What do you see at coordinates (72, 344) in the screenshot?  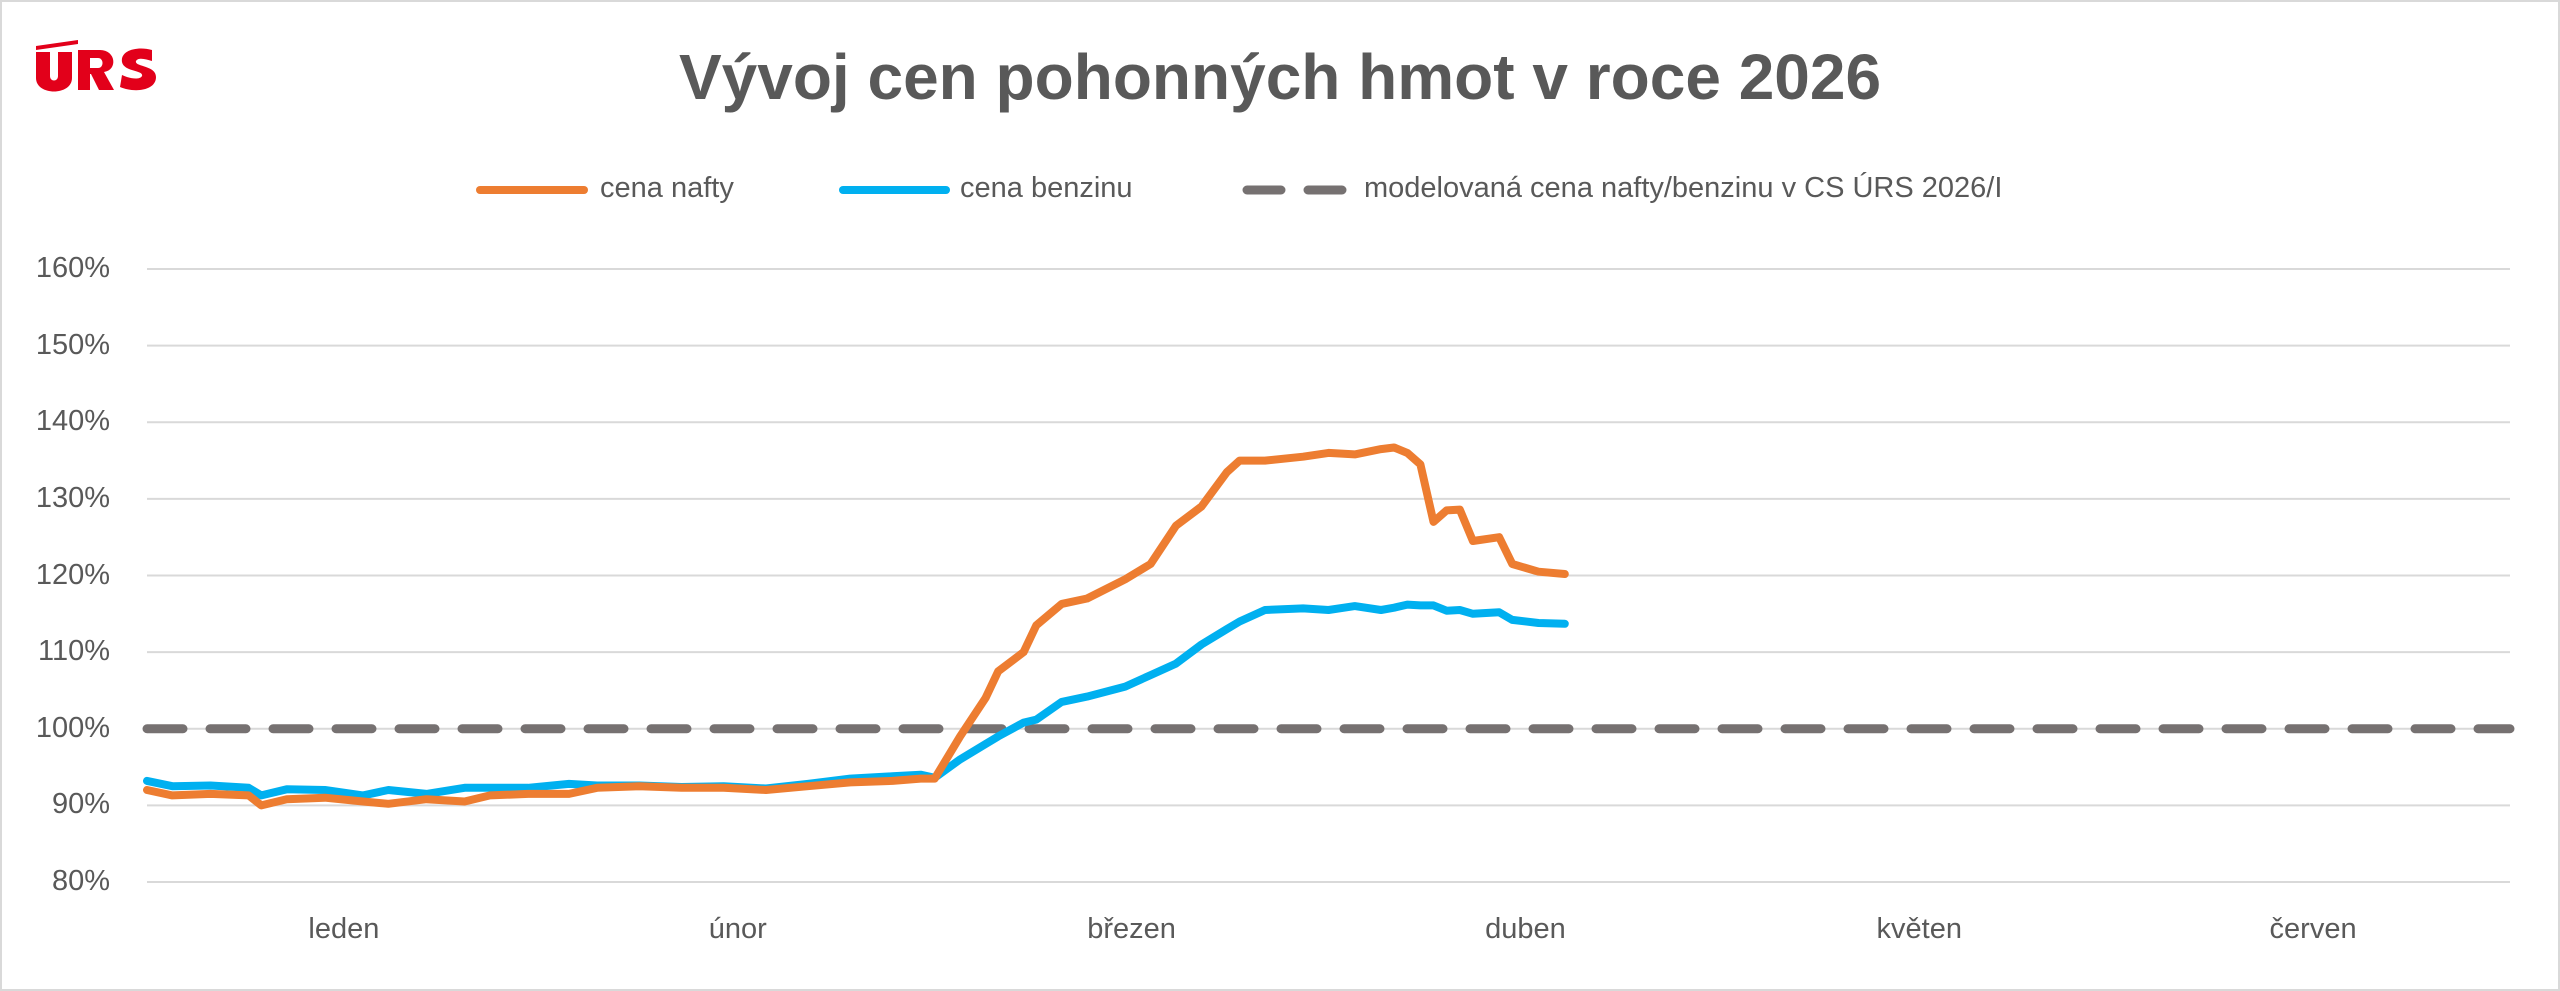 I see `y-tick-label: 150%` at bounding box center [72, 344].